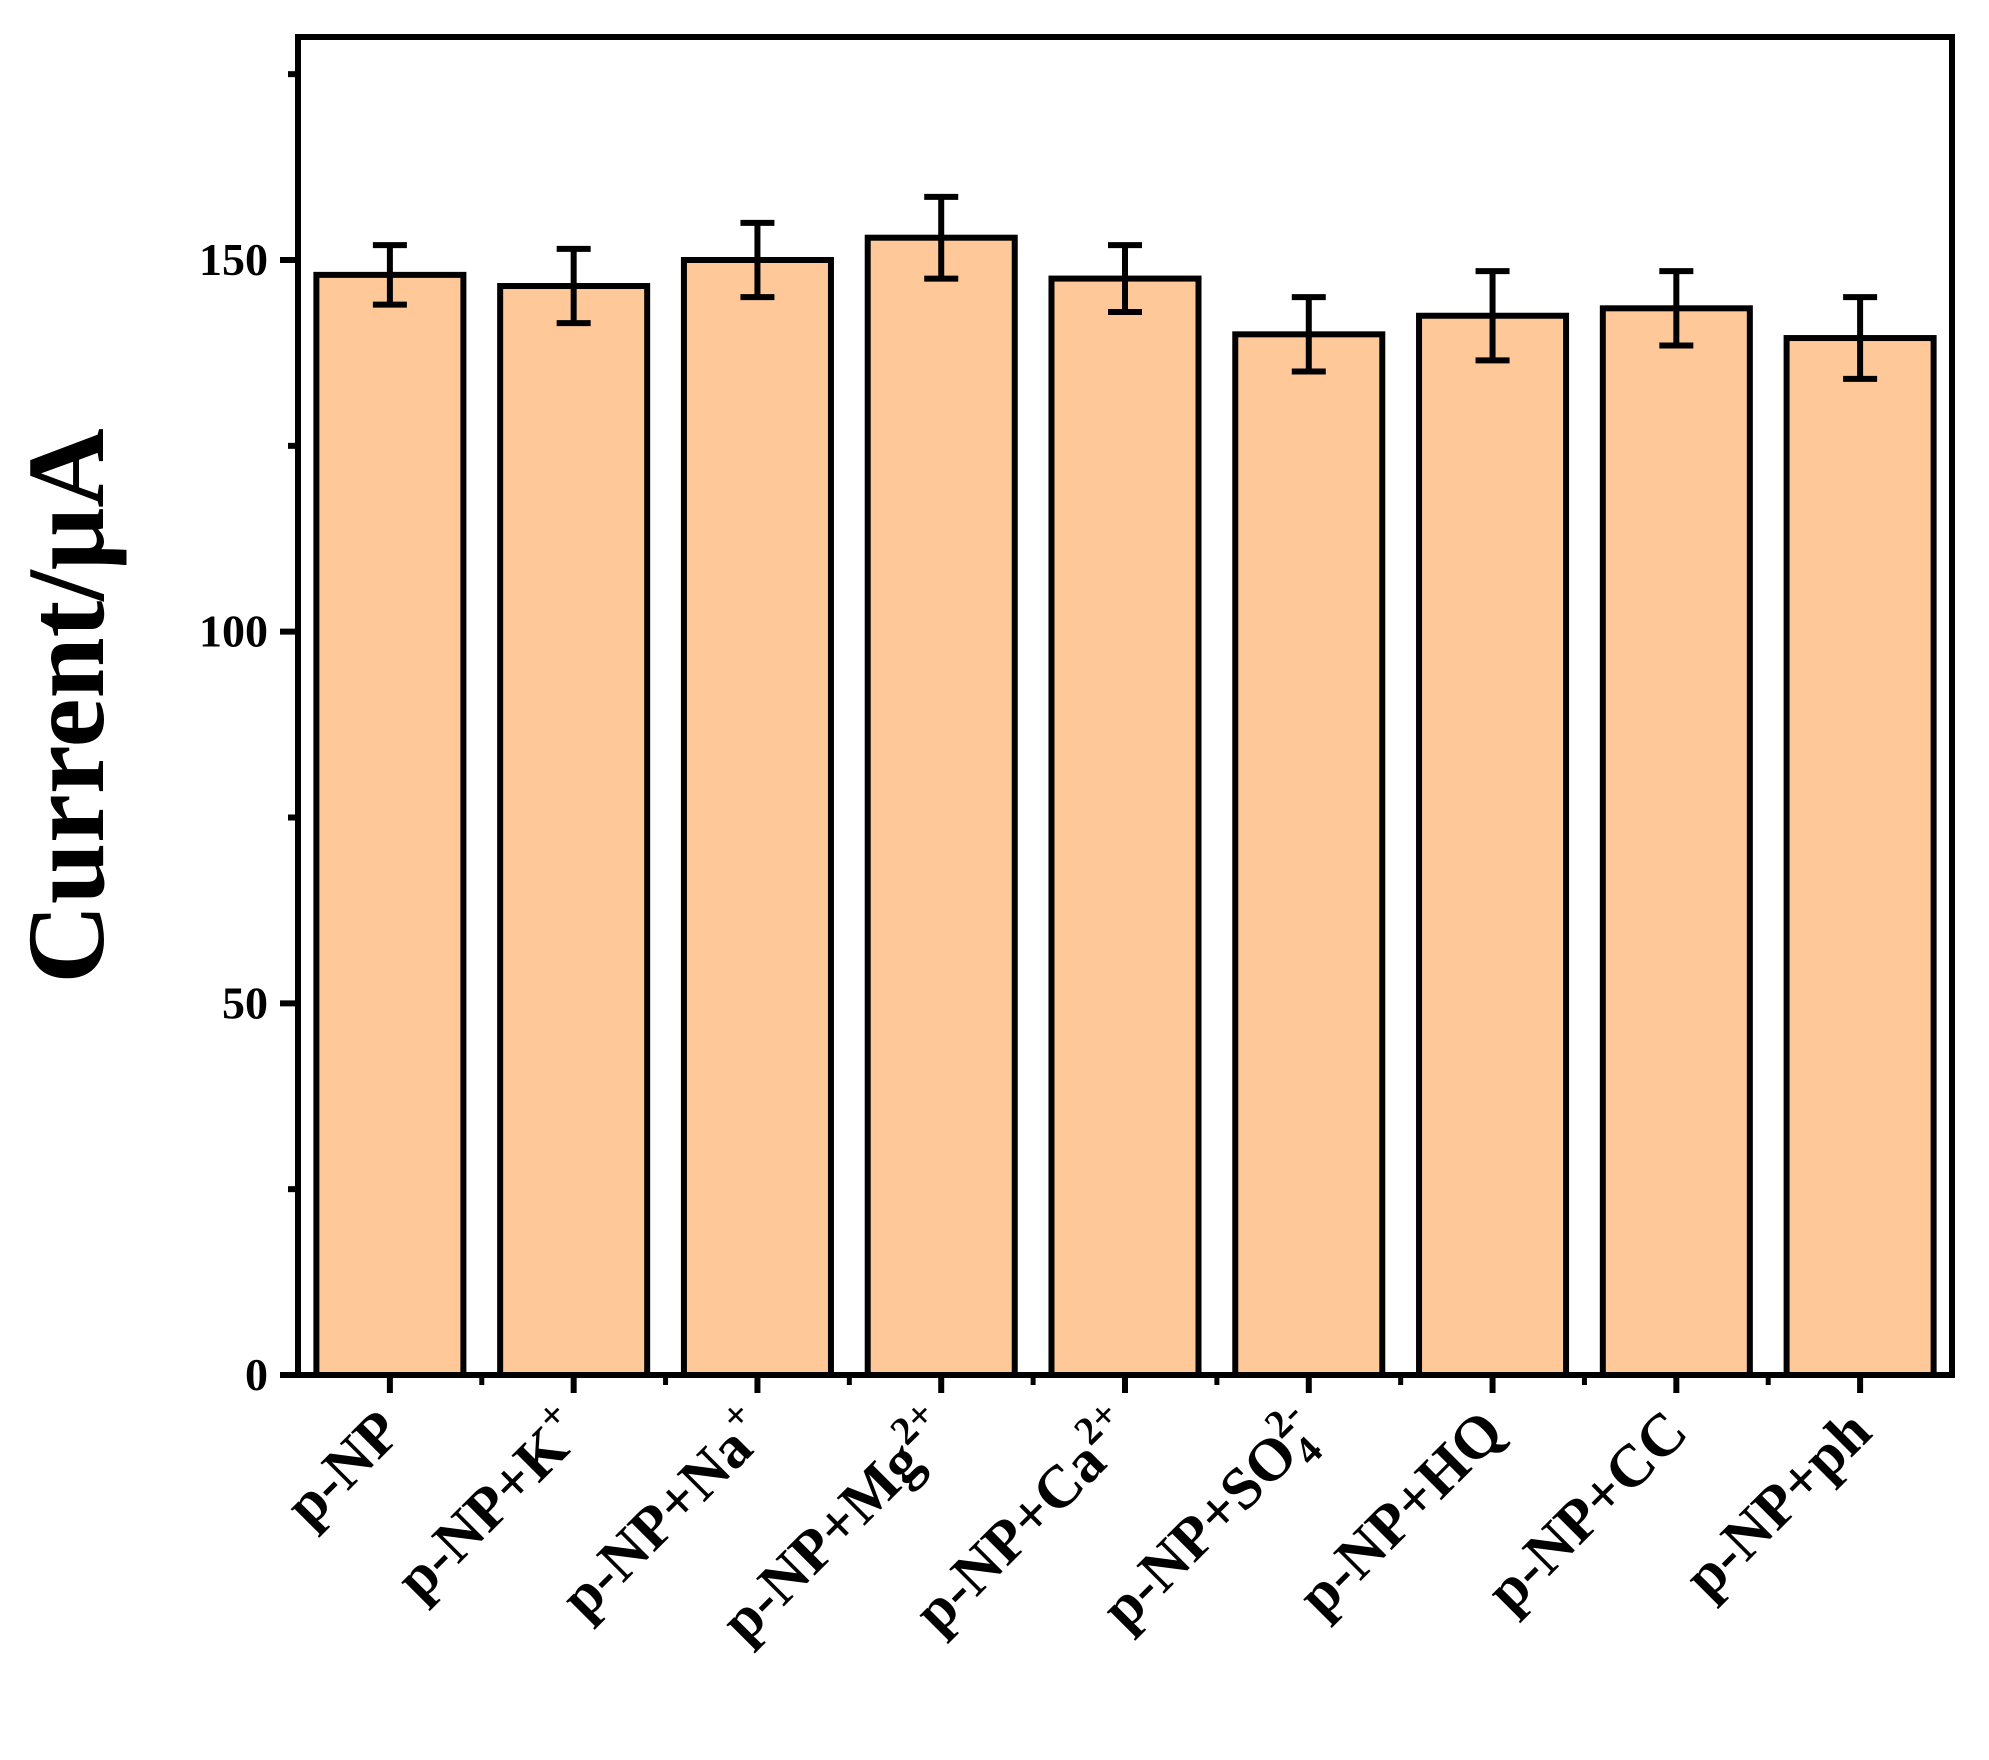 The height and width of the screenshot is (1760, 1989). Describe the element at coordinates (66, 705) in the screenshot. I see `y-axis-title: Current/μA` at that location.